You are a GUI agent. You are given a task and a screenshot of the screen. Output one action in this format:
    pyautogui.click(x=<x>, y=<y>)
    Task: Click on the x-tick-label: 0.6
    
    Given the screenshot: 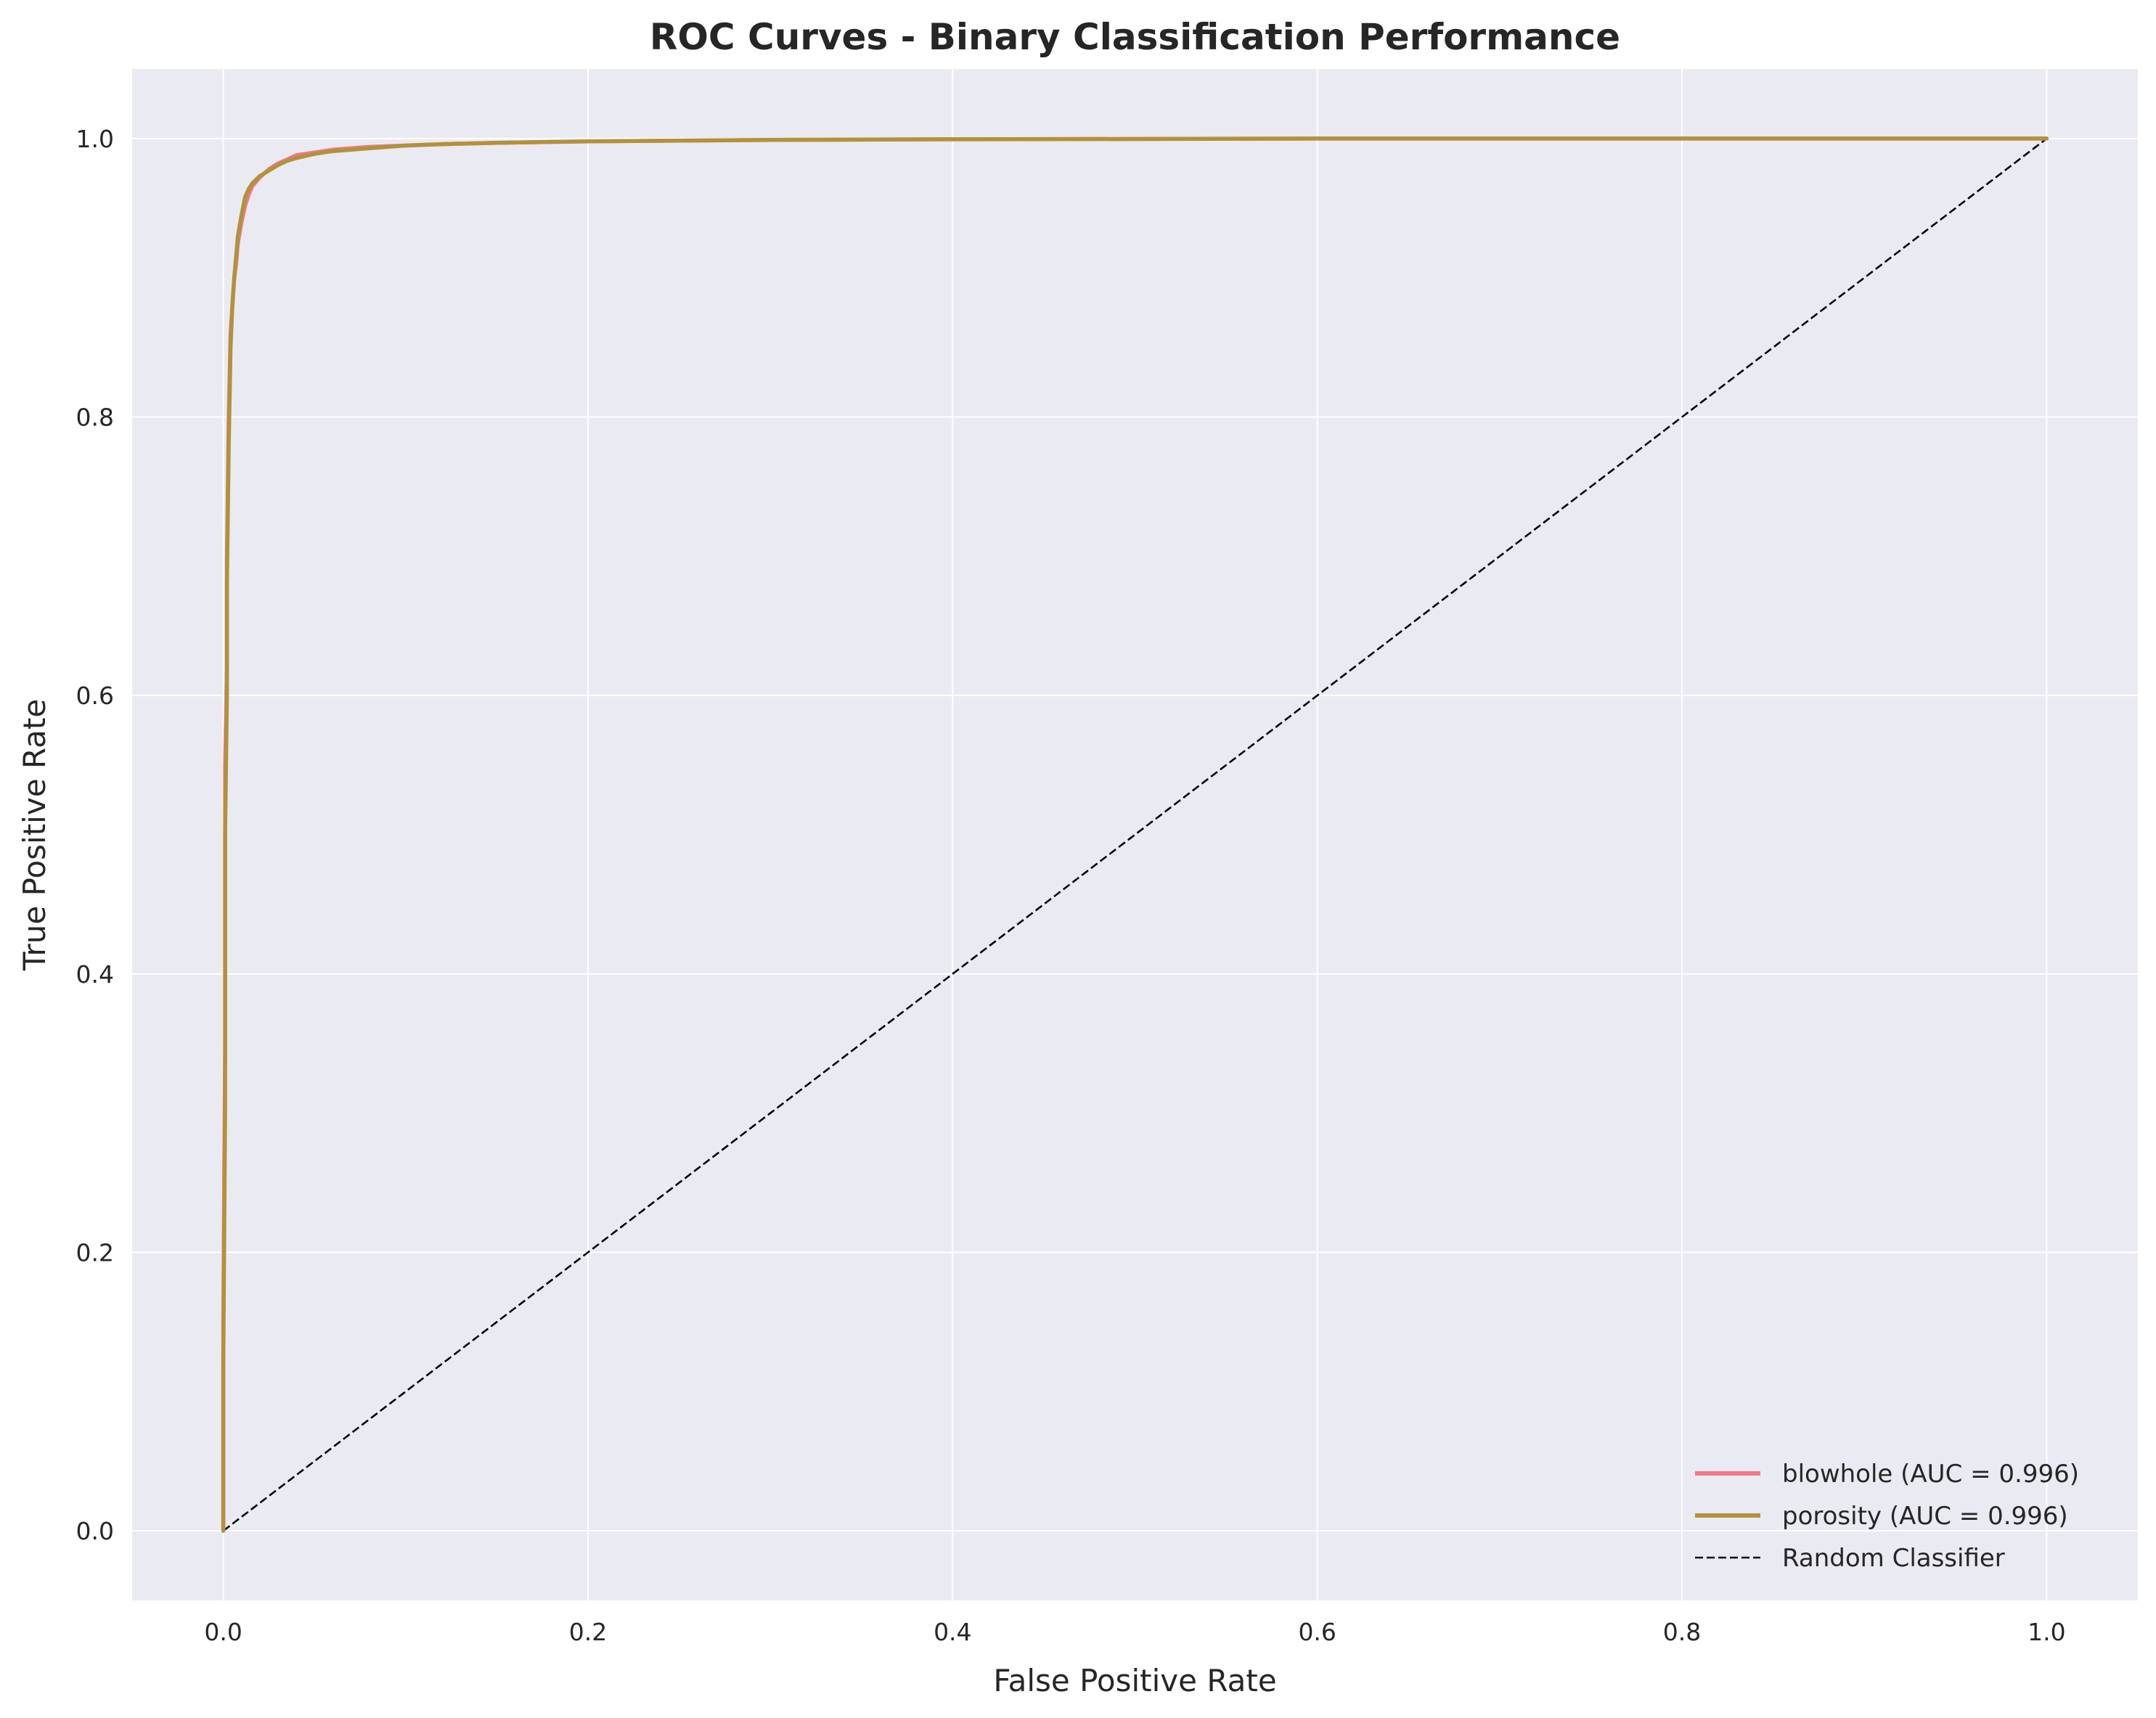 What is the action you would take?
    pyautogui.click(x=1317, y=1632)
    